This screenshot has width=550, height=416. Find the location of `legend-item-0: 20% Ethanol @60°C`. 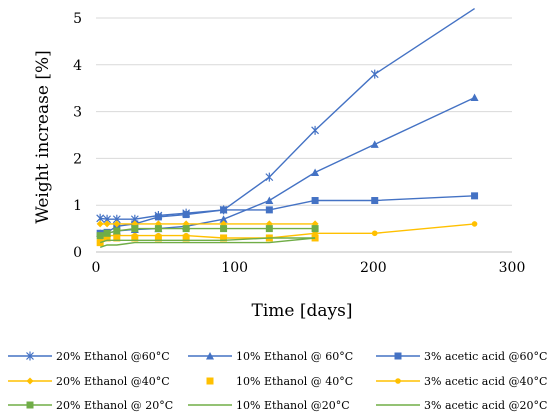

legend-item-0: 20% Ethanol @60°C is located at coordinates (89, 356).